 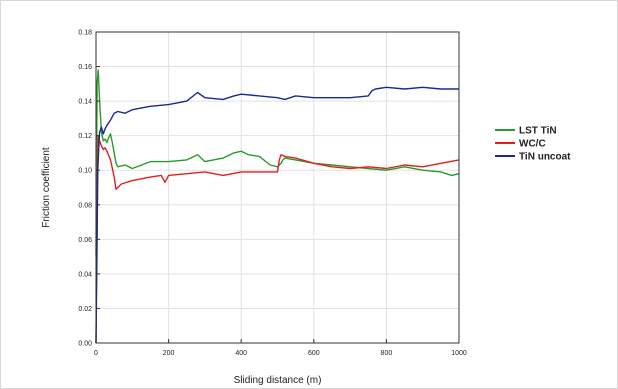 What do you see at coordinates (85, 240) in the screenshot?
I see `y-tick-label: 0.06` at bounding box center [85, 240].